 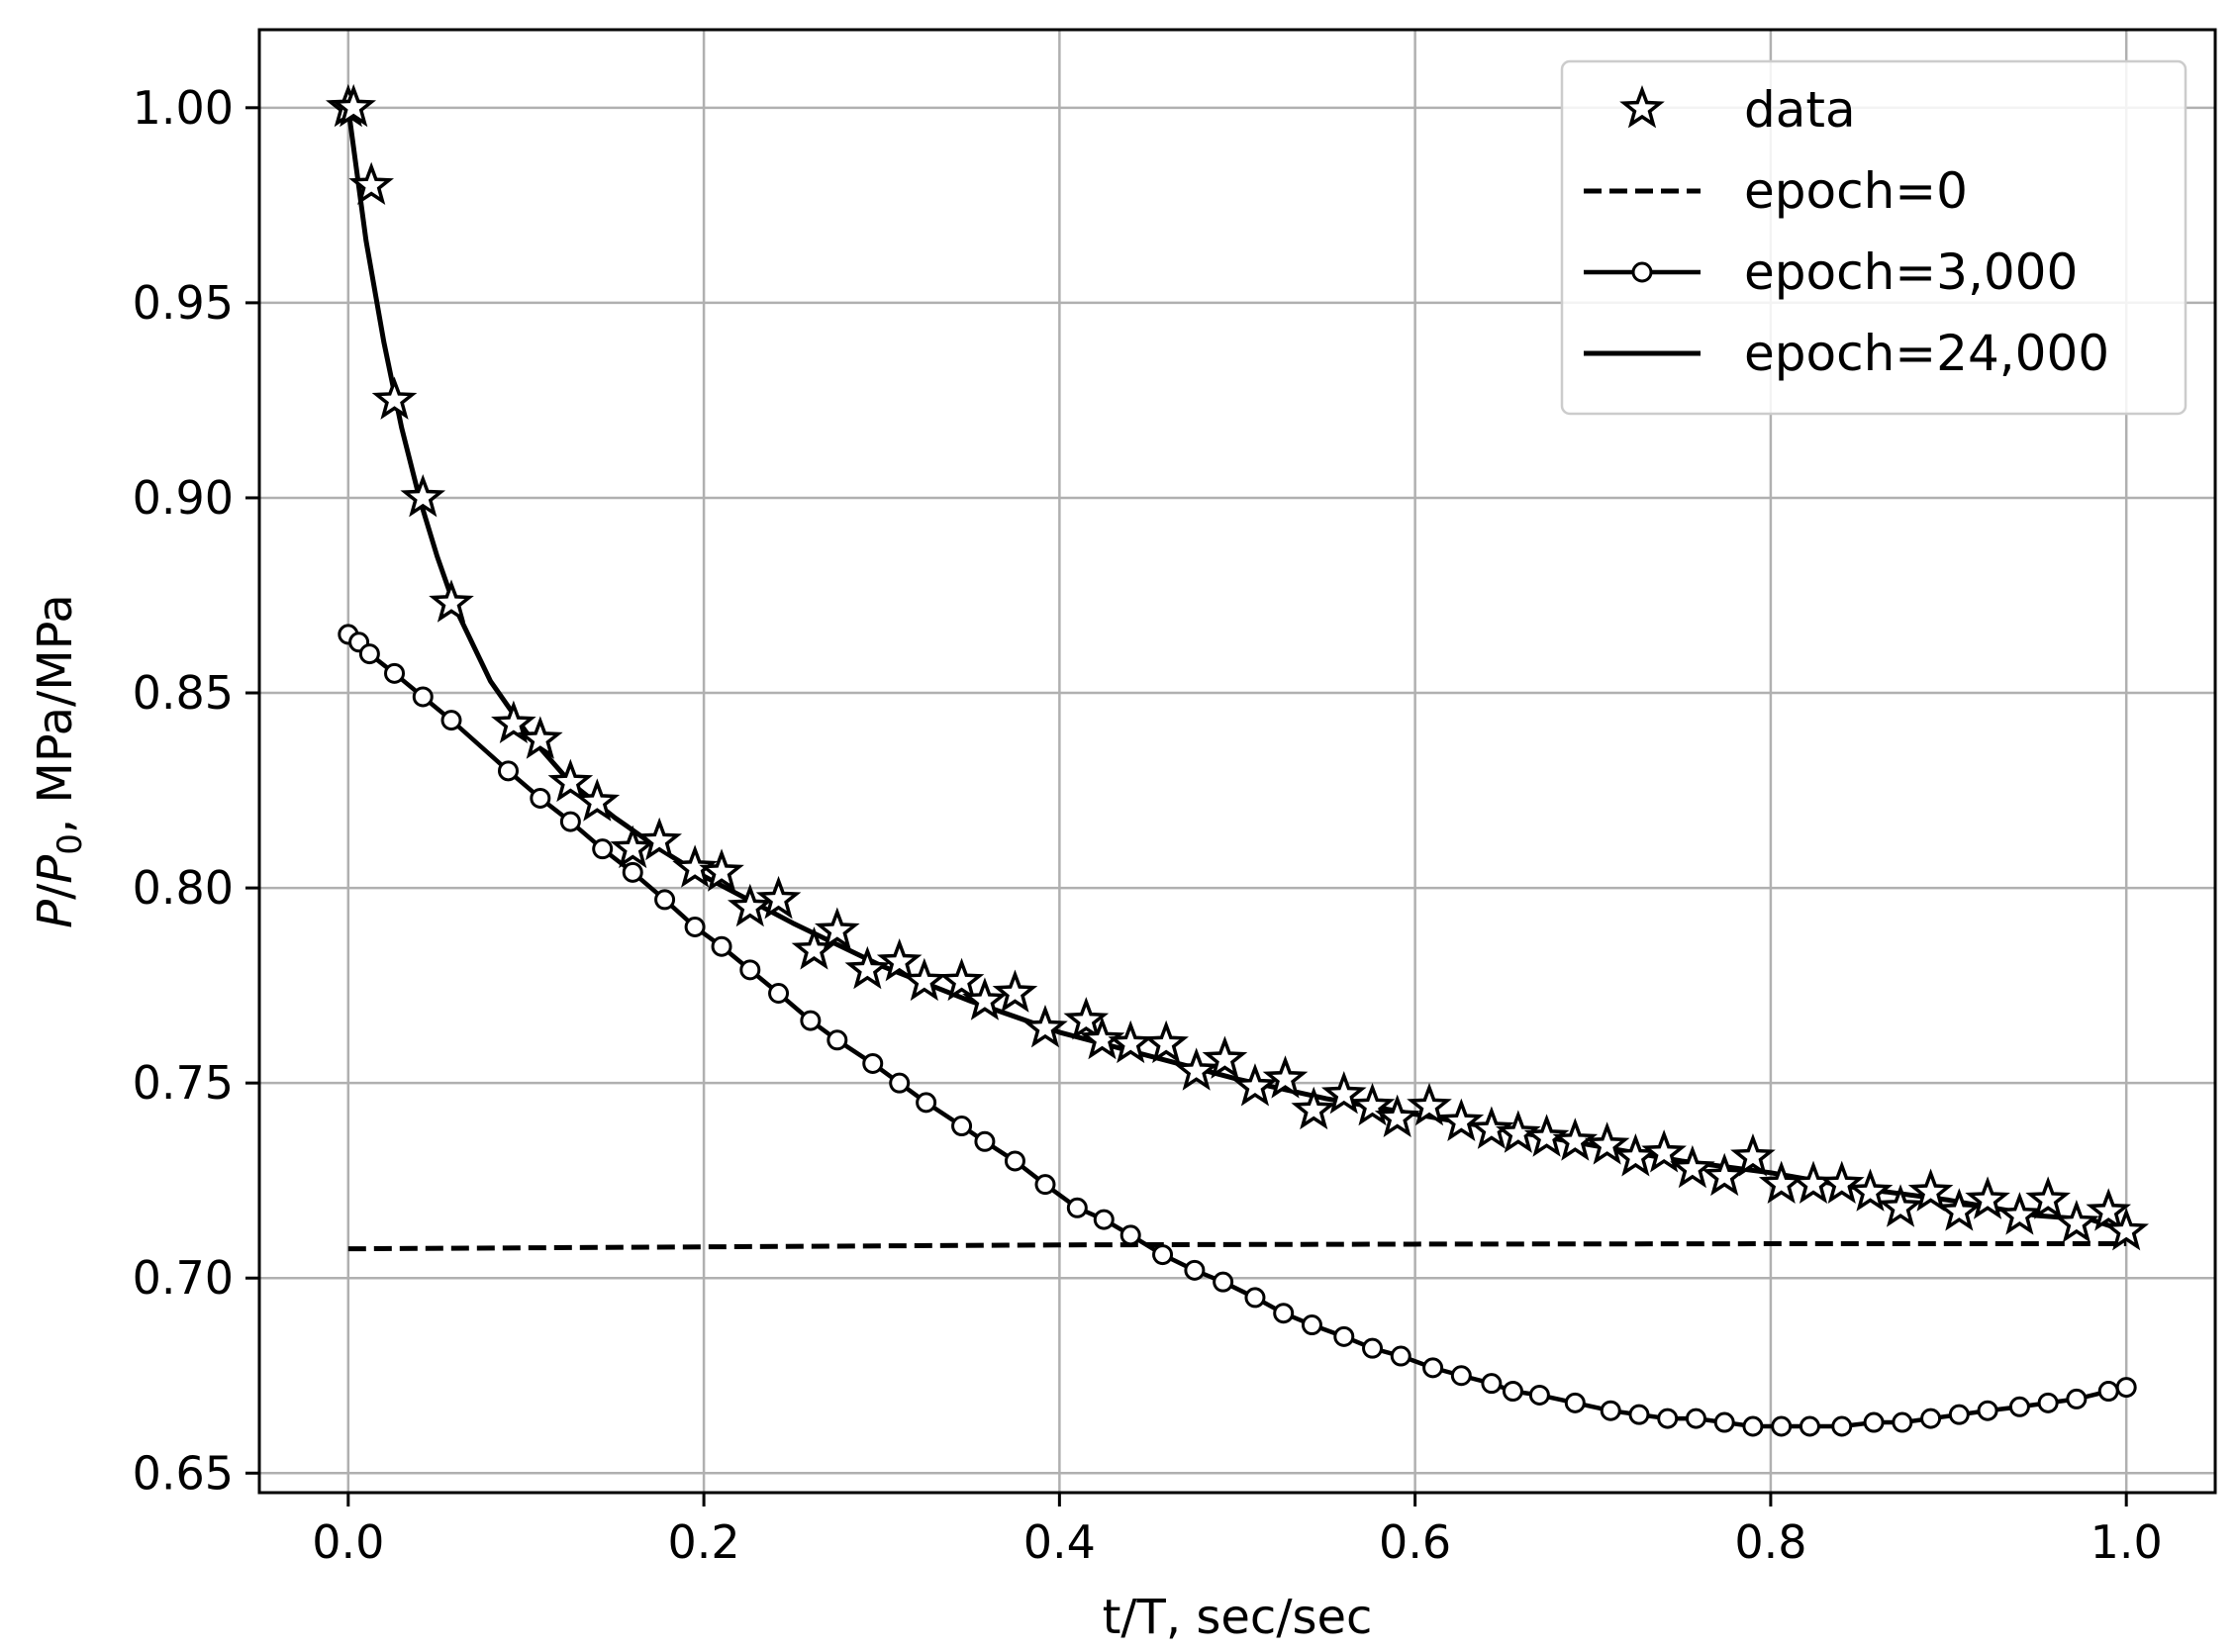 What do you see at coordinates (183, 498) in the screenshot?
I see `y-tick-label: 0.90` at bounding box center [183, 498].